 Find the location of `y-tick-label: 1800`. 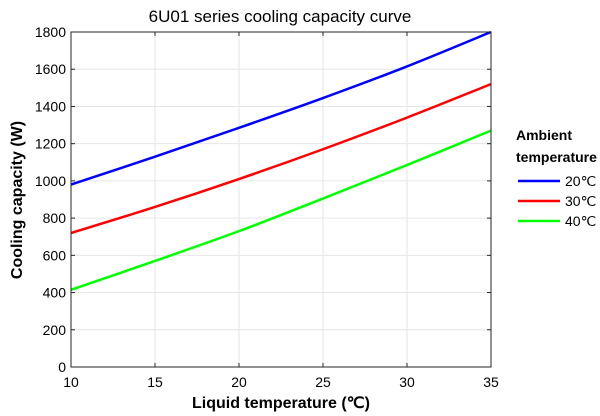

y-tick-label: 1800 is located at coordinates (50, 32).